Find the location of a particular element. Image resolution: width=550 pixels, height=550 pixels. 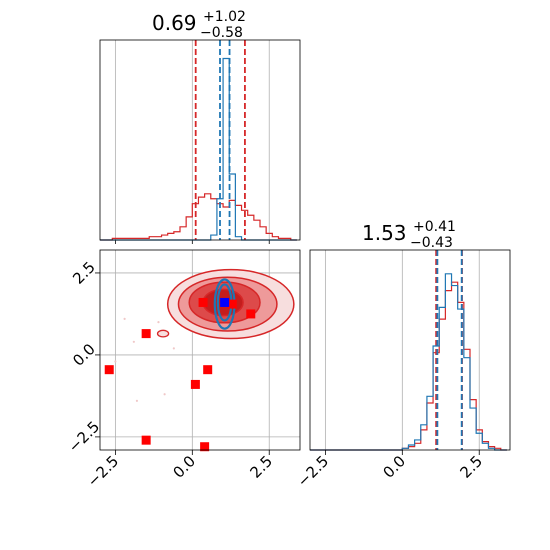

y-ticks-bottom-left: −2.50.02.5 is located at coordinates (84, 357).